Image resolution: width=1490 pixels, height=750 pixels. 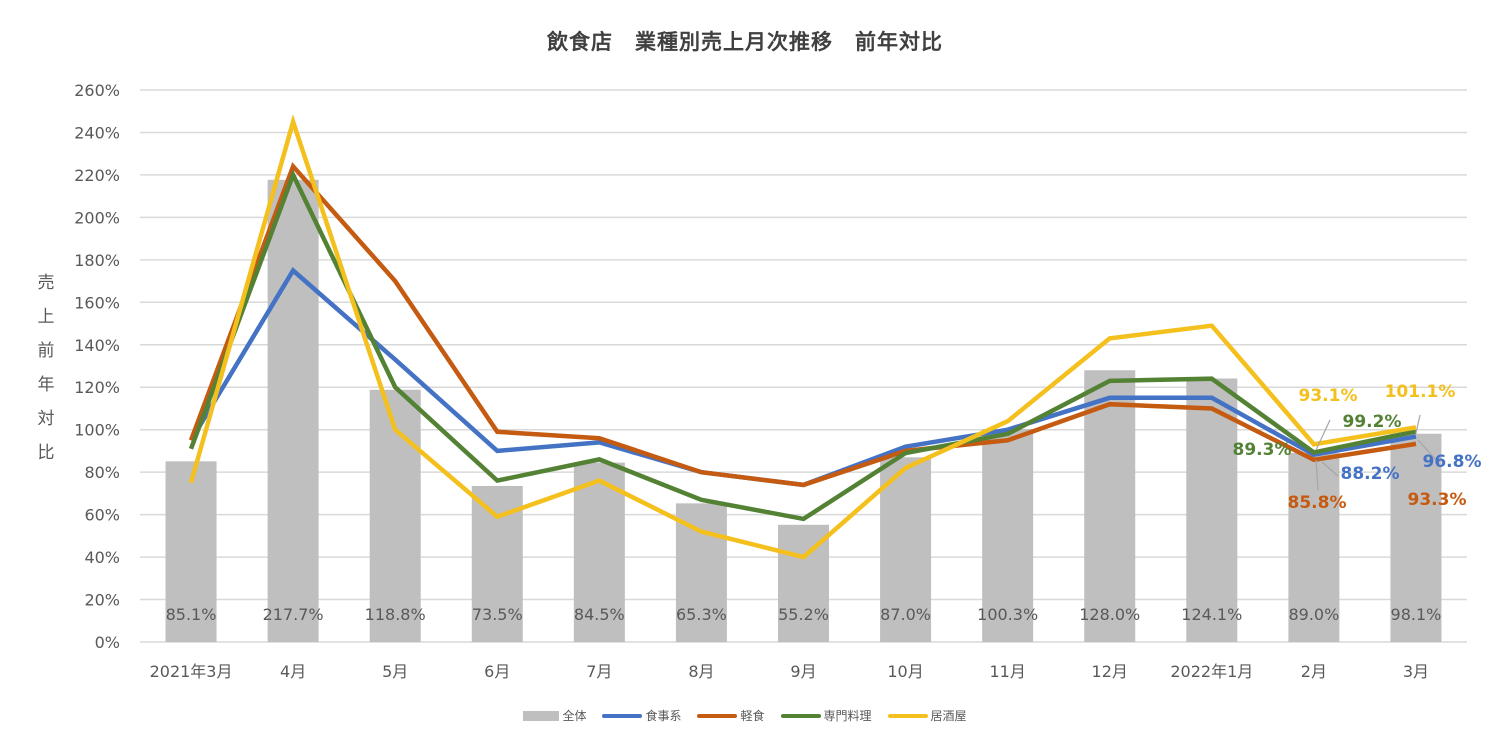 I want to click on y-tick-label: 0%, so click(x=107, y=642).